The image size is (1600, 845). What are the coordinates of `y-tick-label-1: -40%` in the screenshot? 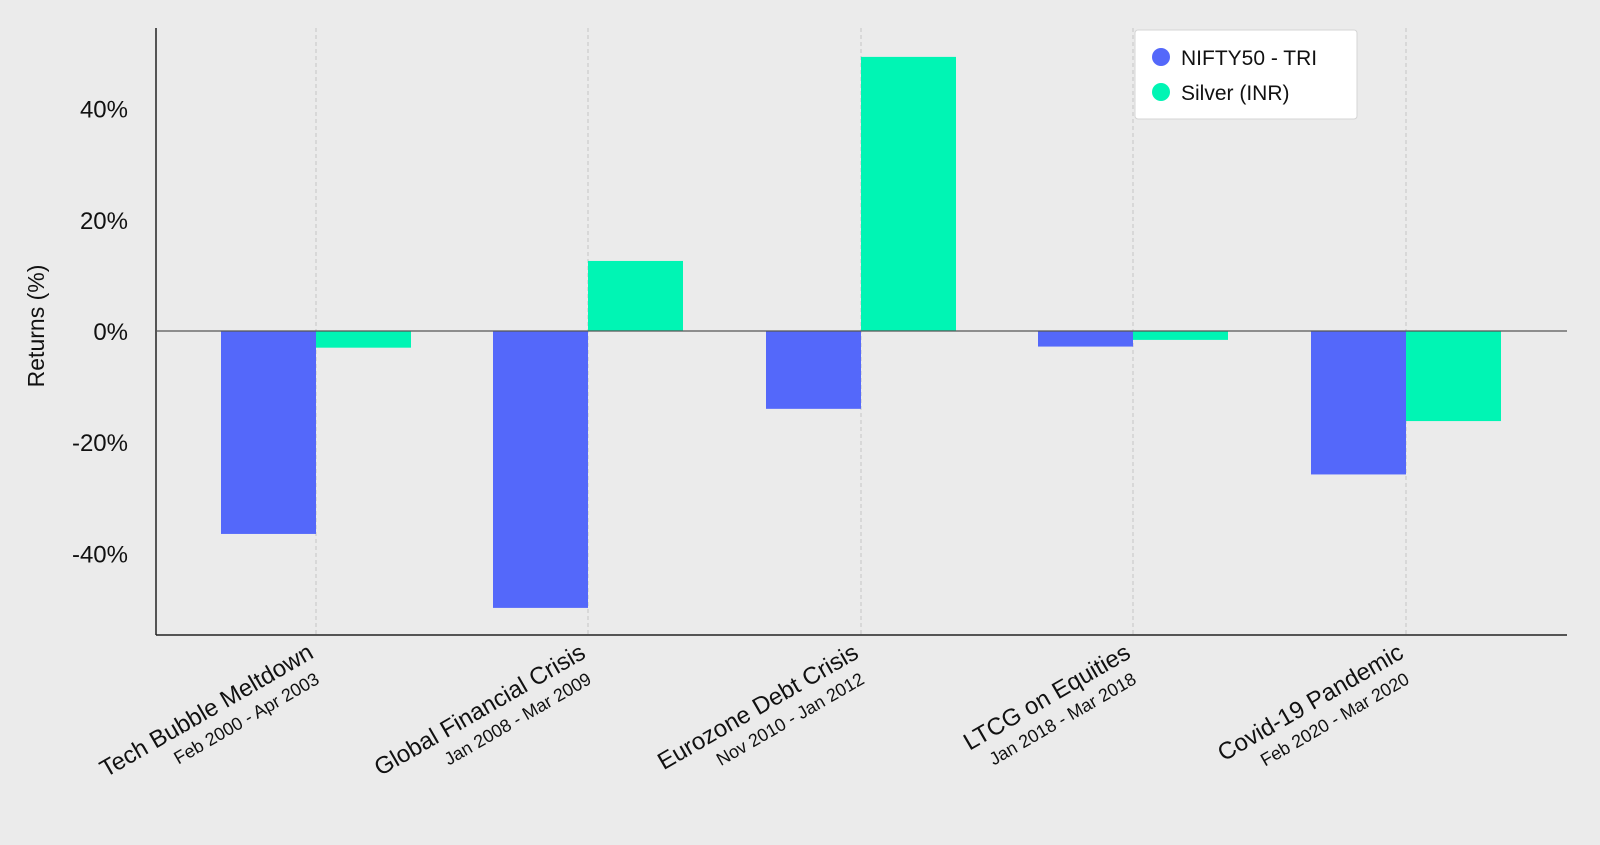 It's located at (100, 554).